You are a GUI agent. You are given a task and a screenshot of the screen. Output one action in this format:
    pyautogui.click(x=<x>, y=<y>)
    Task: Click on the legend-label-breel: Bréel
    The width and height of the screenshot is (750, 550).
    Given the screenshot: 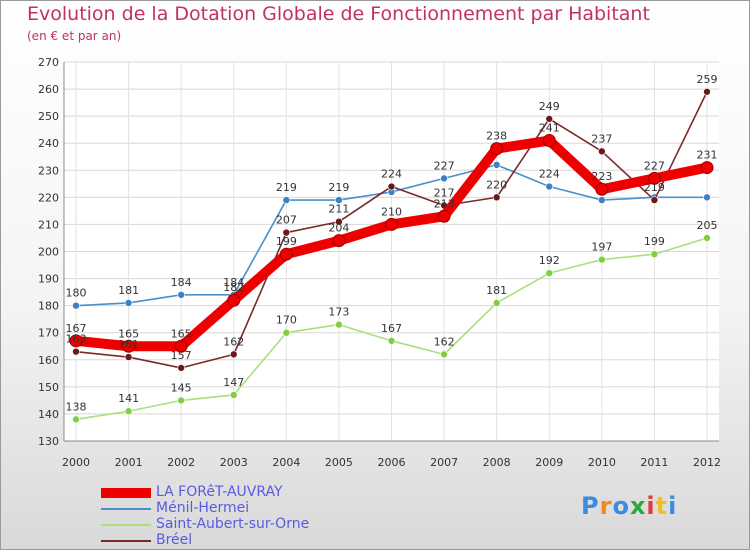 What is the action you would take?
    pyautogui.click(x=174, y=540)
    